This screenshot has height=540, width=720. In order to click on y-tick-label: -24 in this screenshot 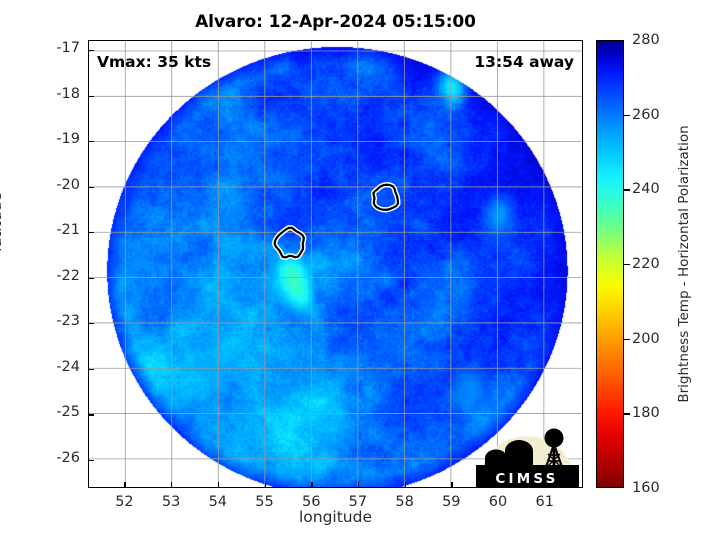, I will do `click(68, 366)`.